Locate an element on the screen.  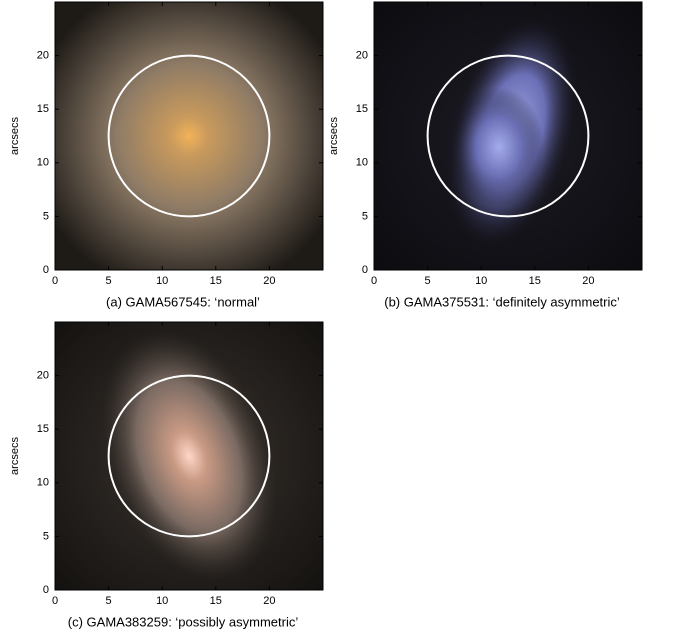
caption: (b) GAMA375531: ‘definitely asymmetric’ is located at coordinates (502, 301).